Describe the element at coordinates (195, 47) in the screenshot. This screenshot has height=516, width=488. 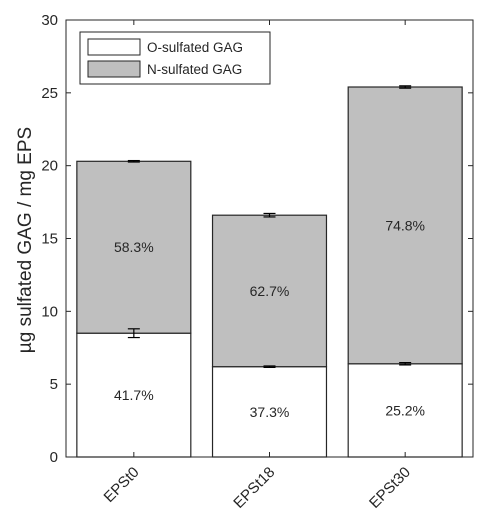
I see `legend-label: O-sulfated GAG` at that location.